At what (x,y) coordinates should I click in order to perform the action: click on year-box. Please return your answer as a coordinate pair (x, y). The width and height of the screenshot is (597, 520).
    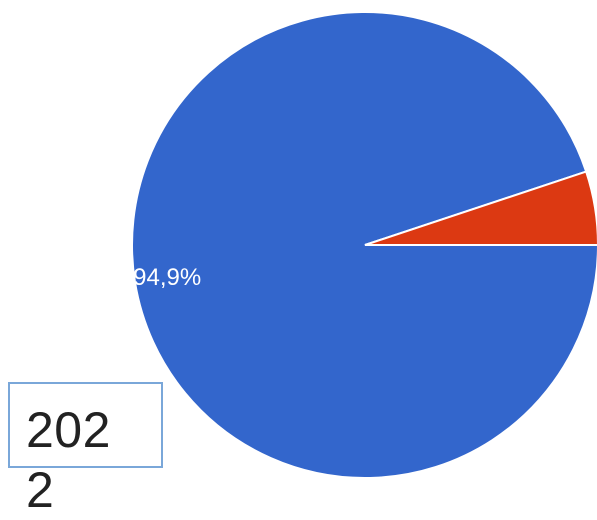
    Looking at the image, I should click on (85, 425).